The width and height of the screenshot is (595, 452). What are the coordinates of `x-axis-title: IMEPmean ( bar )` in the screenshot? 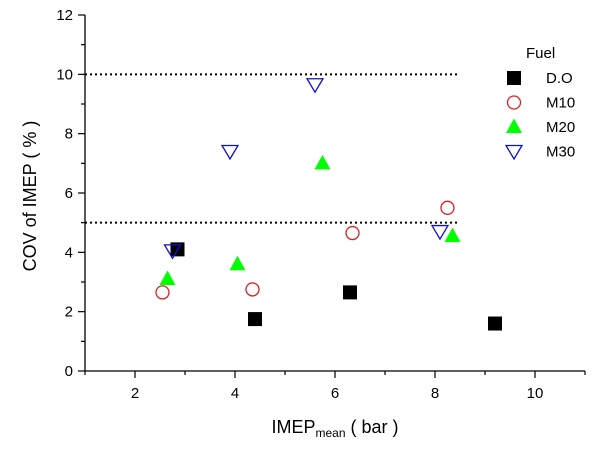 It's located at (334, 428).